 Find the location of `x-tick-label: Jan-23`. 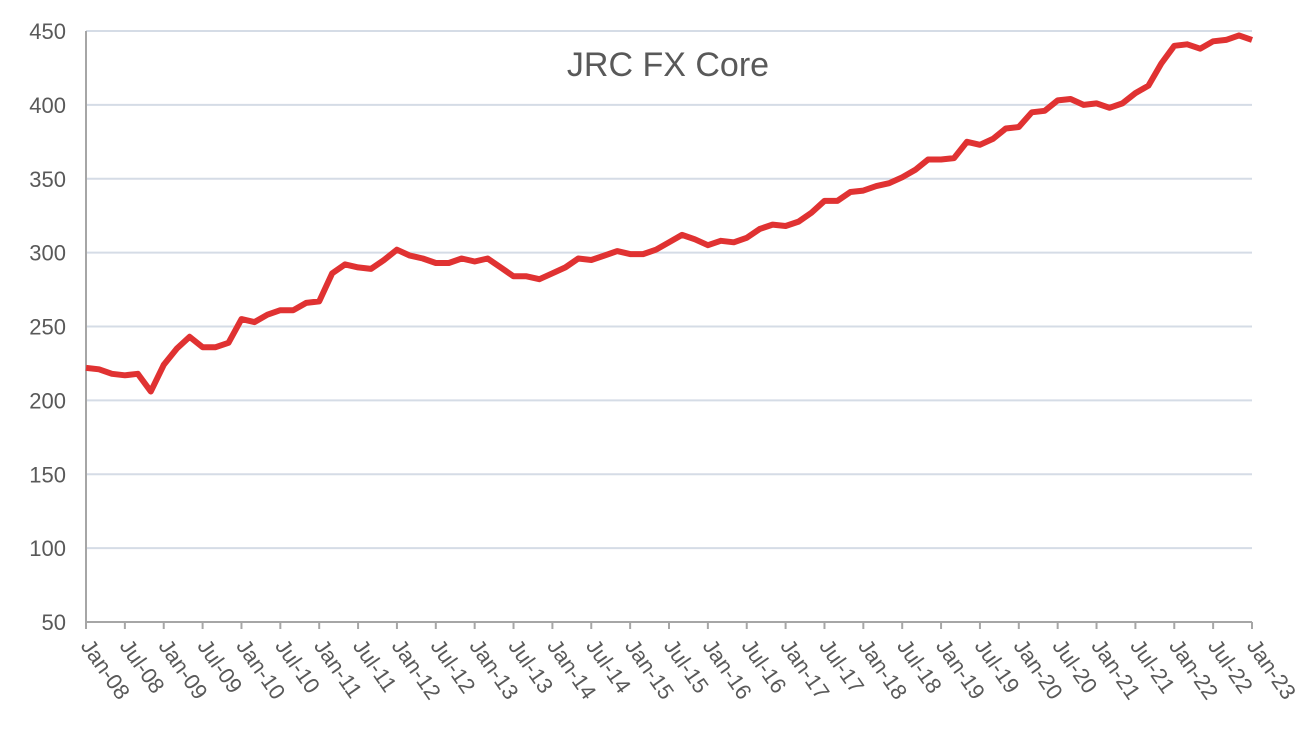

x-tick-label: Jan-23 is located at coordinates (1271, 669).